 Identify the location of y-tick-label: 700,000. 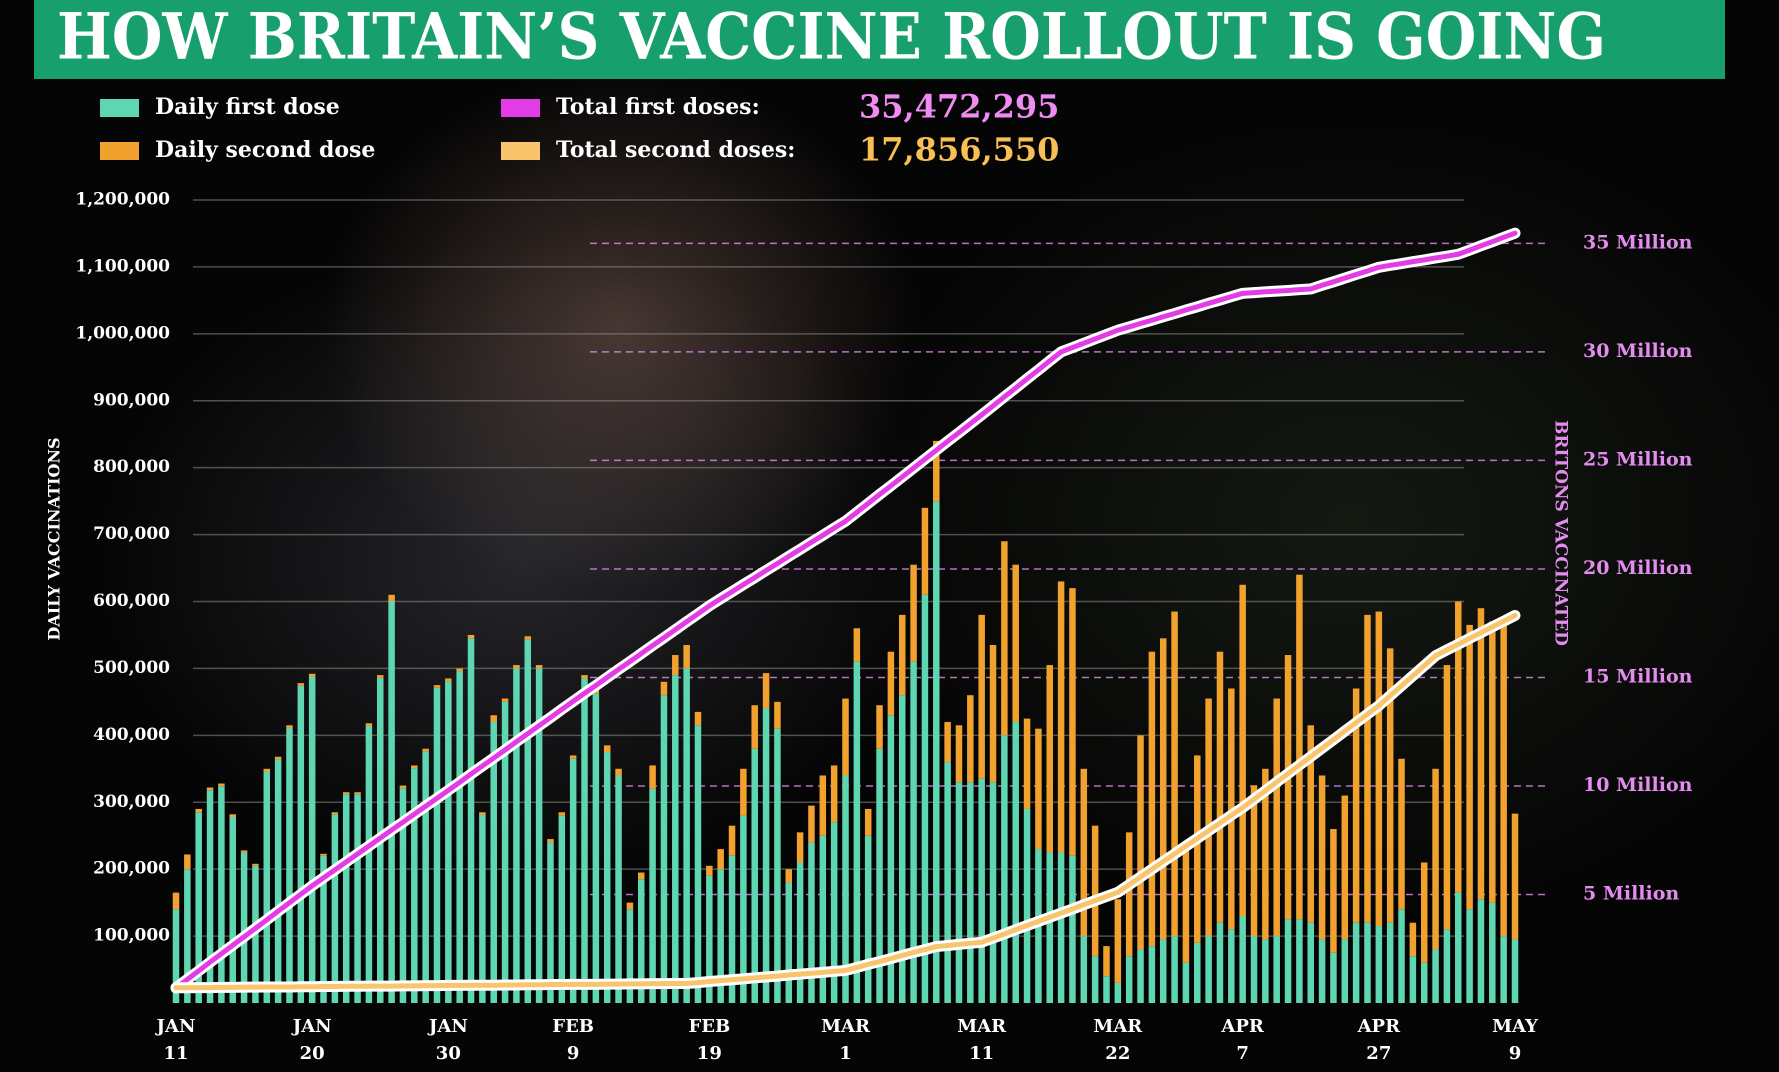
(131, 534).